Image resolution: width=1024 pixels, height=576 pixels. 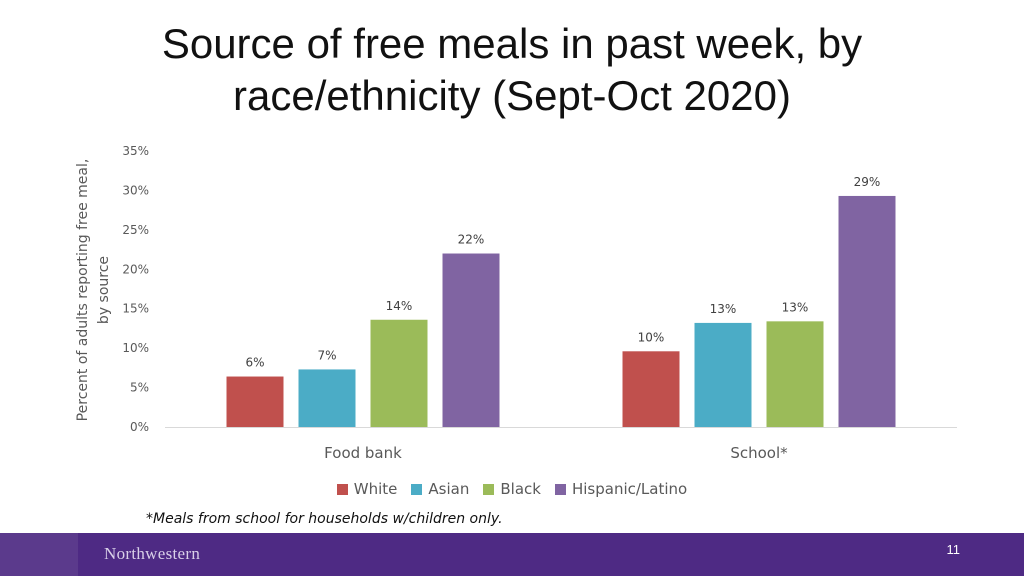 What do you see at coordinates (83, 290) in the screenshot?
I see `y-axis-title-line-1: Percent of adults reporting free meal,` at bounding box center [83, 290].